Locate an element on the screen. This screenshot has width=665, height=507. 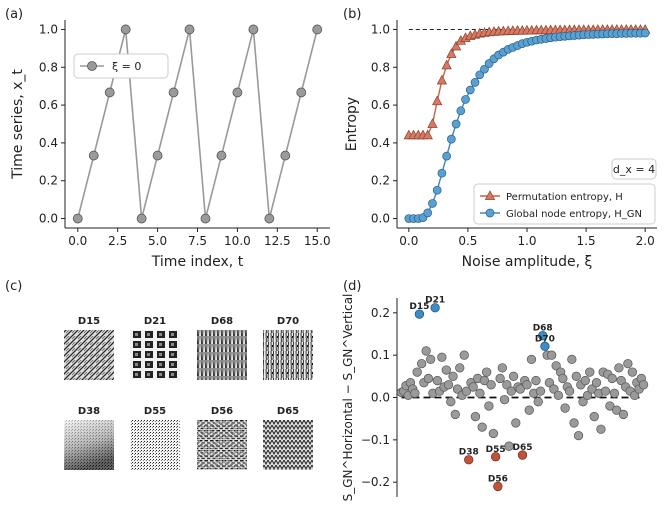
b-x-label: Noise amplitude, ξ is located at coordinates (527, 262).